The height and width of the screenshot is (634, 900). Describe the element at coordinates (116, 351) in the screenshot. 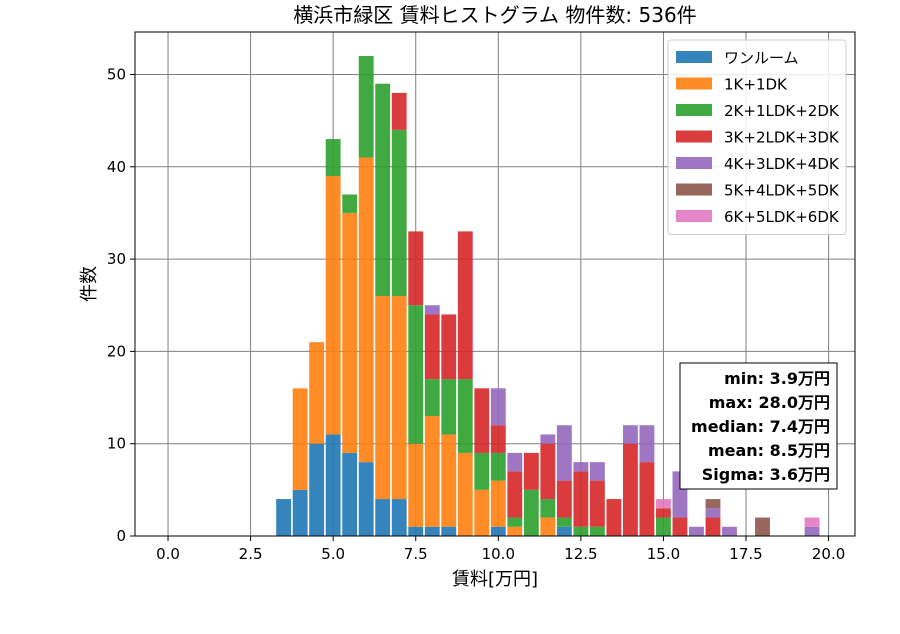

I see `y-tick-label: 20` at that location.